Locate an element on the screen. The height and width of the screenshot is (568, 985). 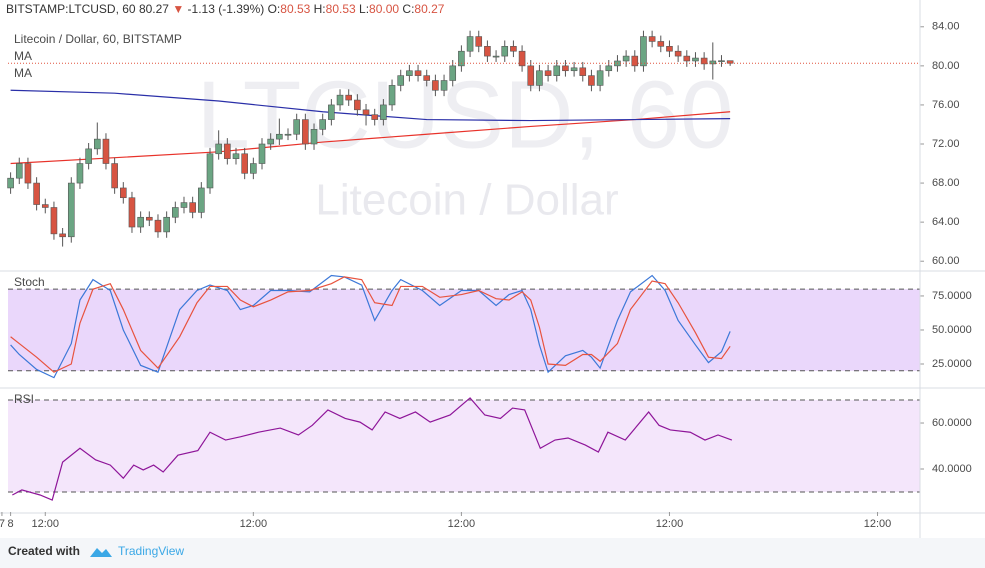
change: -1.13 (-1.39%) is located at coordinates (226, 9).